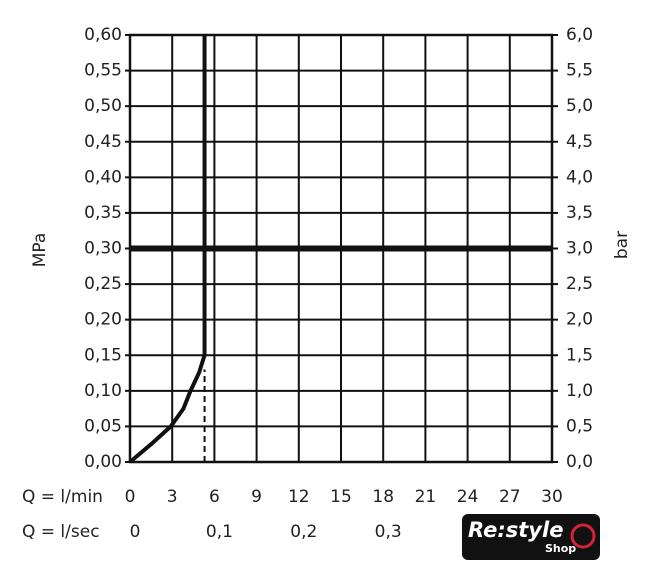 The height and width of the screenshot is (575, 656). Describe the element at coordinates (560, 548) in the screenshot. I see `logo-sub: Shop` at that location.